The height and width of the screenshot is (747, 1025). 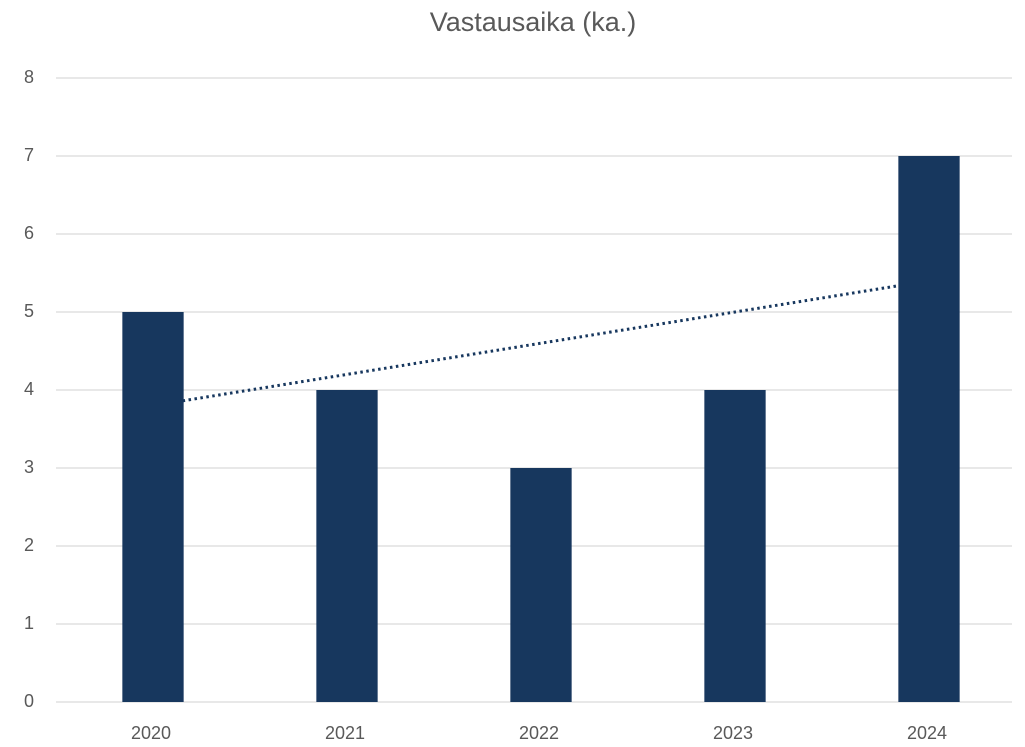 I want to click on x-tick-label: 2021, so click(x=345, y=733).